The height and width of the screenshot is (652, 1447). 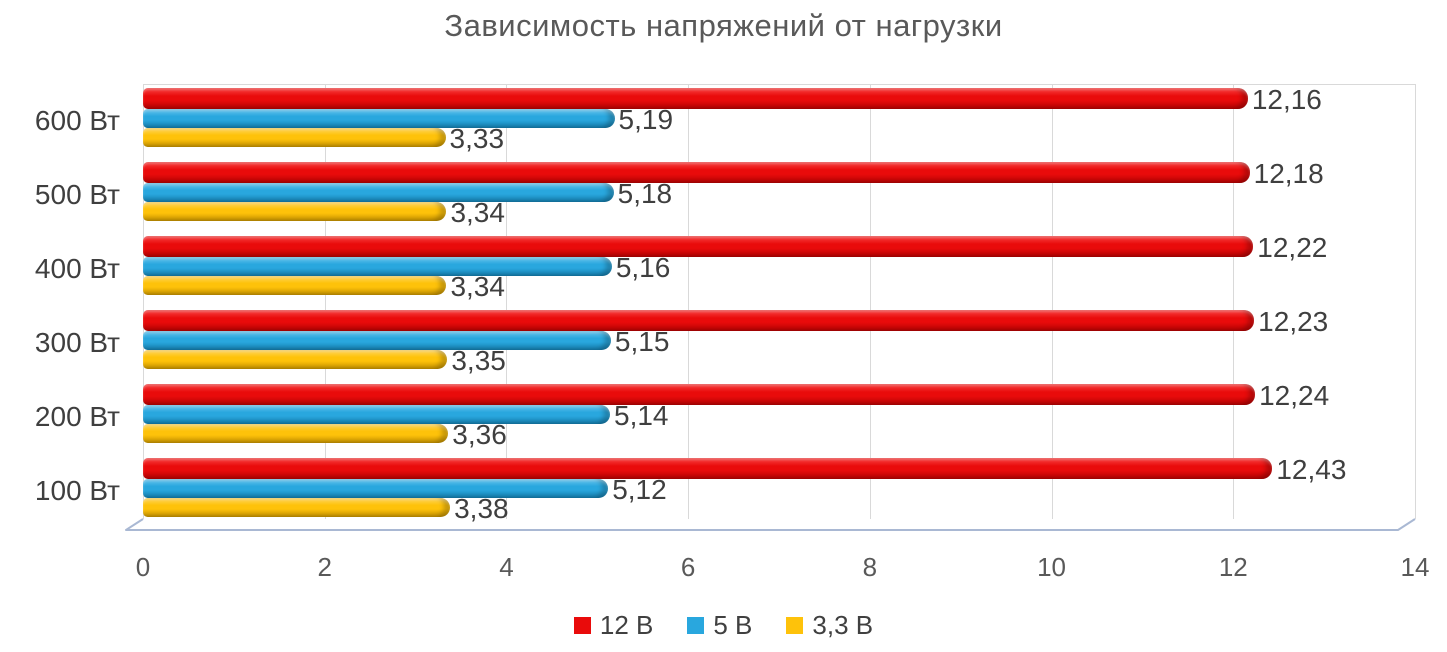 What do you see at coordinates (779, 84) in the screenshot?
I see `plot-area-top-border` at bounding box center [779, 84].